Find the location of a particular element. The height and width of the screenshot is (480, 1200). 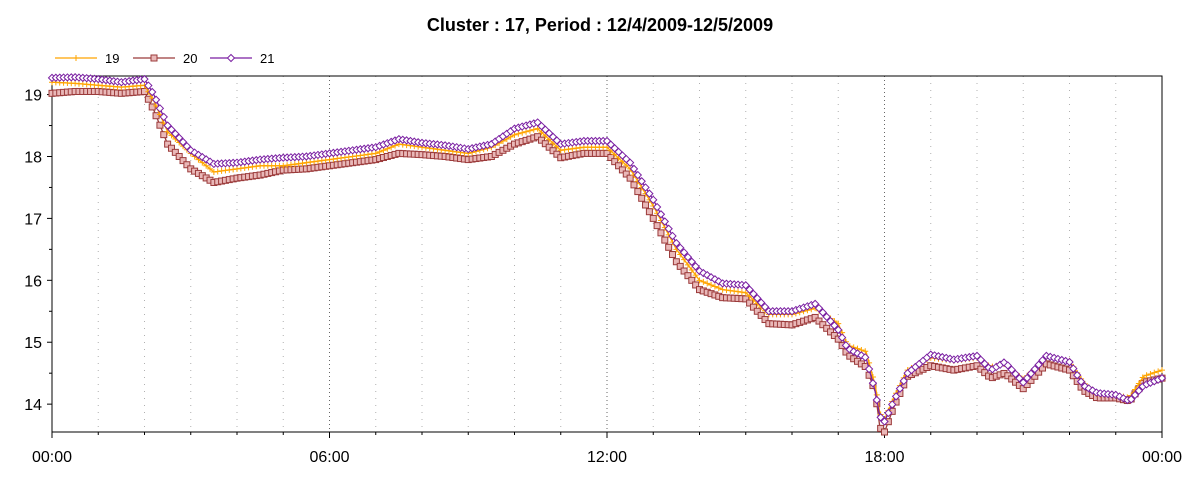

y-tick-label: 14 is located at coordinates (33, 405).